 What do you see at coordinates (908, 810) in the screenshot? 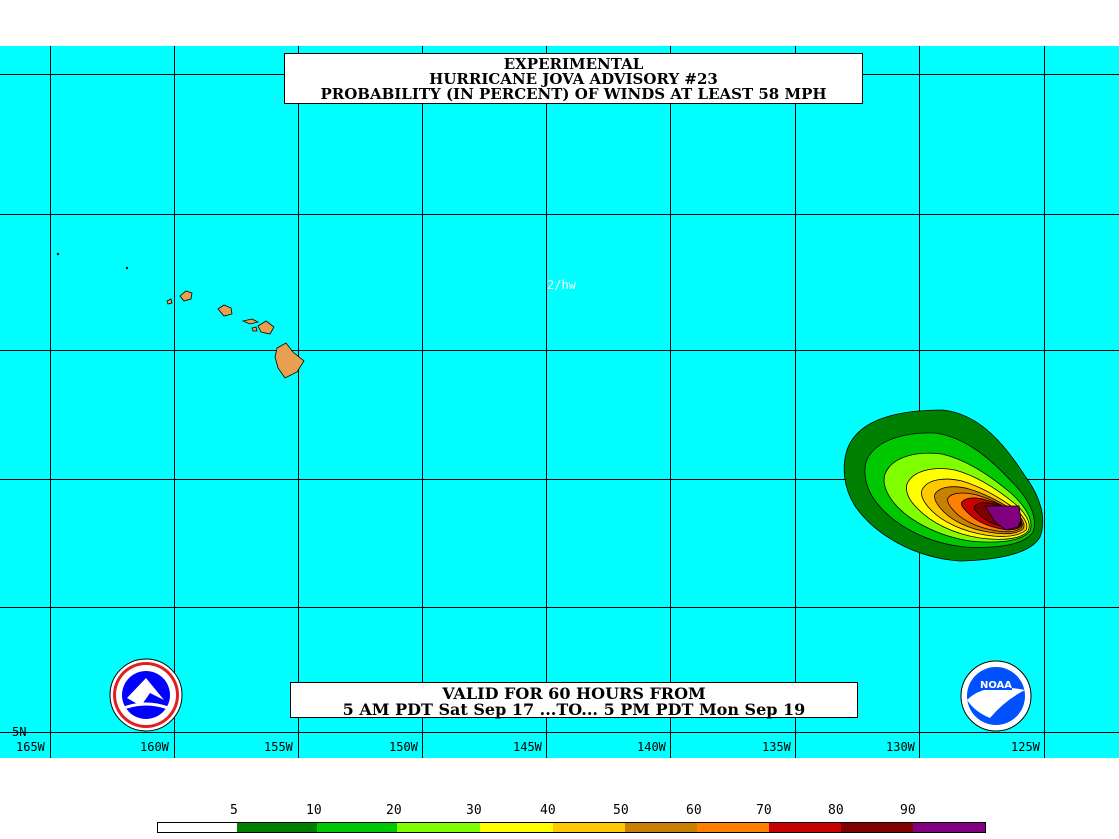
I see `legend-threshold: 90` at bounding box center [908, 810].